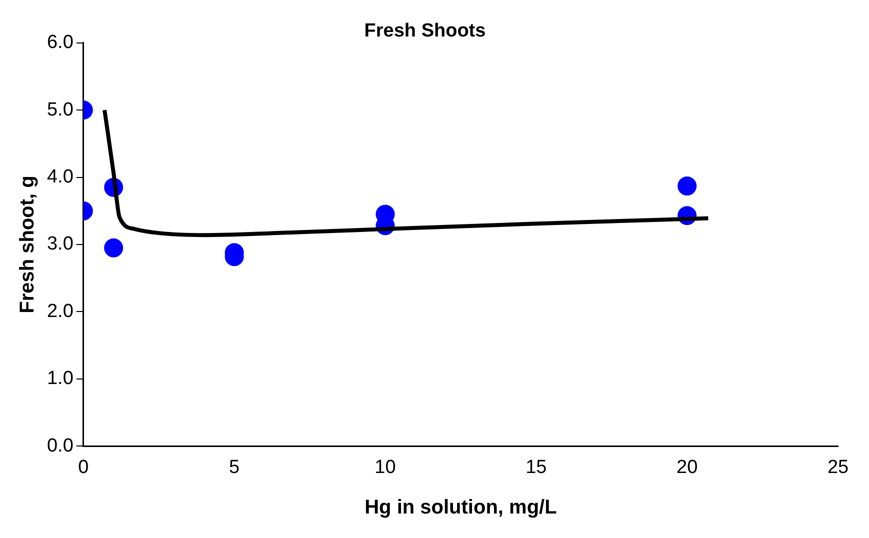  Describe the element at coordinates (60, 109) in the screenshot. I see `y-tick-label: 5.0` at that location.